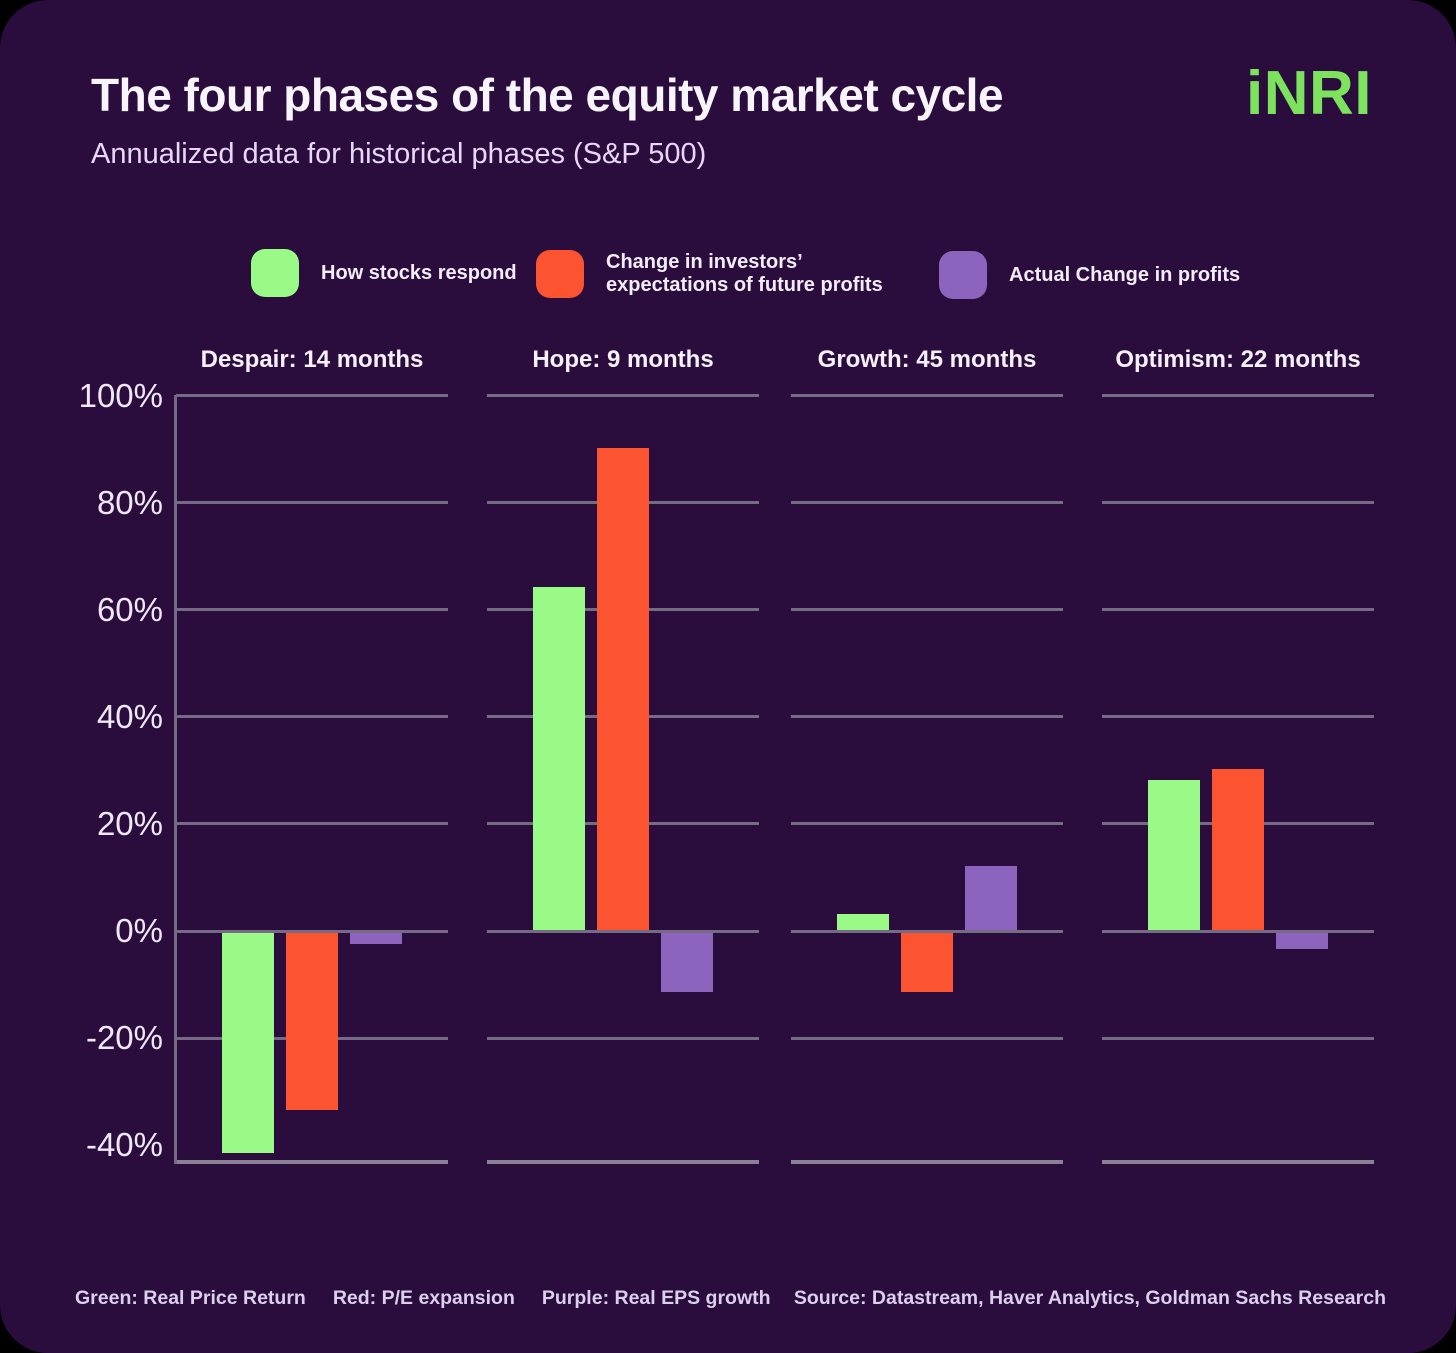 This screenshot has height=1353, width=1456. I want to click on y-tick-label: 0%, so click(139, 930).